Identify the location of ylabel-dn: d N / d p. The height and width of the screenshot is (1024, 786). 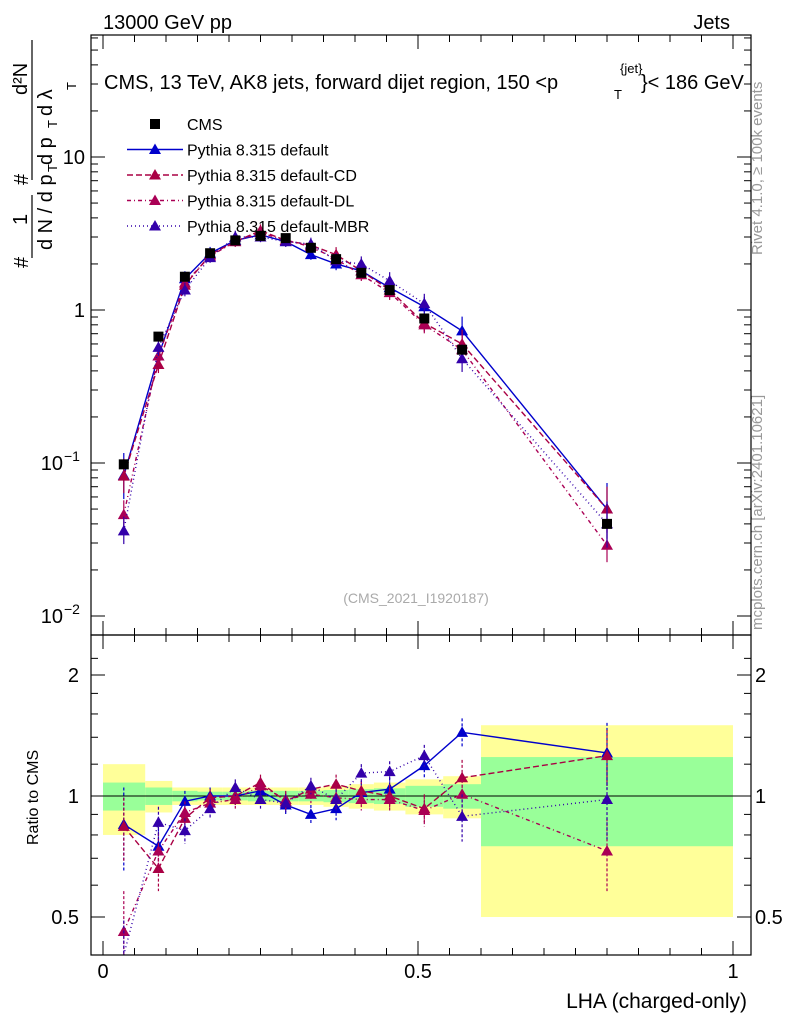
(46, 212).